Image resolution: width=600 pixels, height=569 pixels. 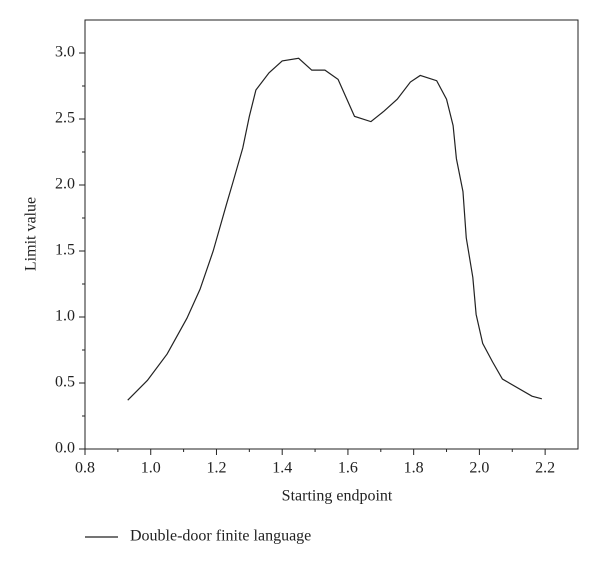 I want to click on y-tick-label: 0.5, so click(x=65, y=382).